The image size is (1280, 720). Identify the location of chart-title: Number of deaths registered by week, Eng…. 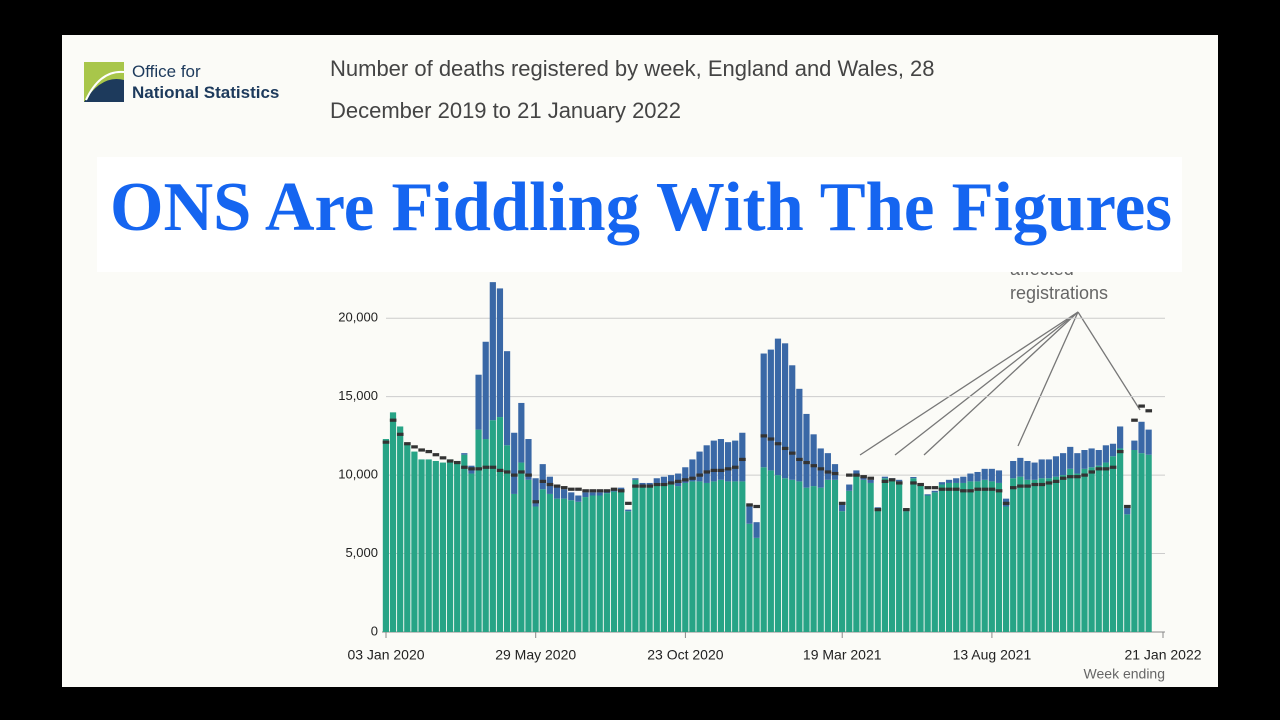
(632, 89).